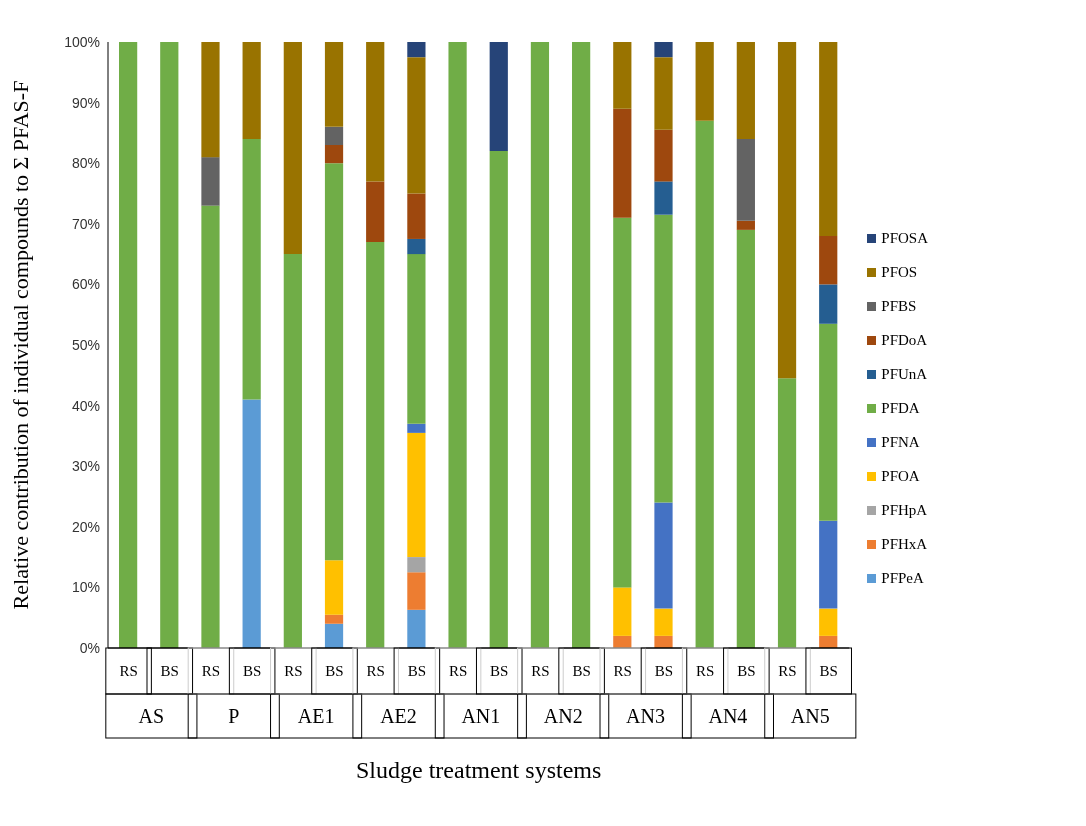  What do you see at coordinates (85, 102) in the screenshot?
I see `y-tick-label: 90%` at bounding box center [85, 102].